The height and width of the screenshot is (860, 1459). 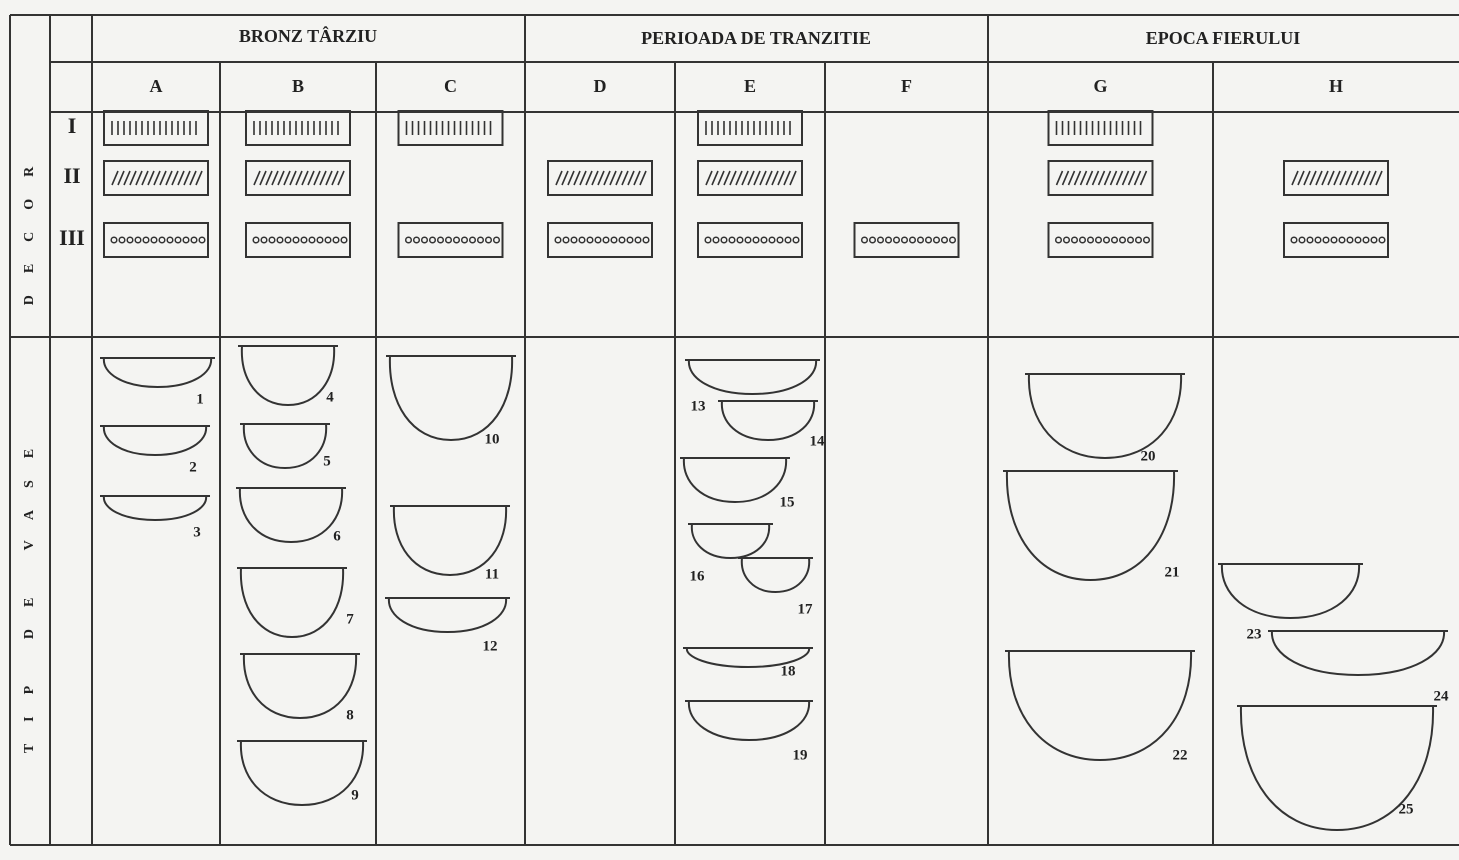 What do you see at coordinates (72, 237) in the screenshot?
I see `decor-row-label: III` at bounding box center [72, 237].